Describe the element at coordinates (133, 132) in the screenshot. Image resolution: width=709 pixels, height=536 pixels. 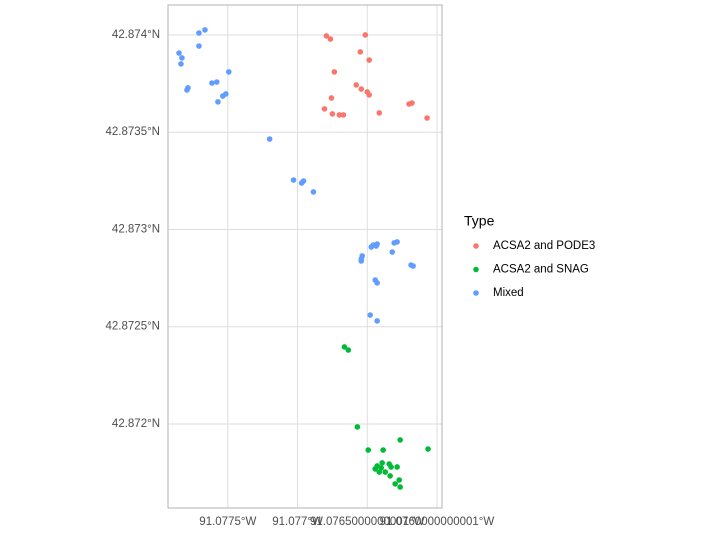
I see `y-tick-label: 42.8735°N` at that location.